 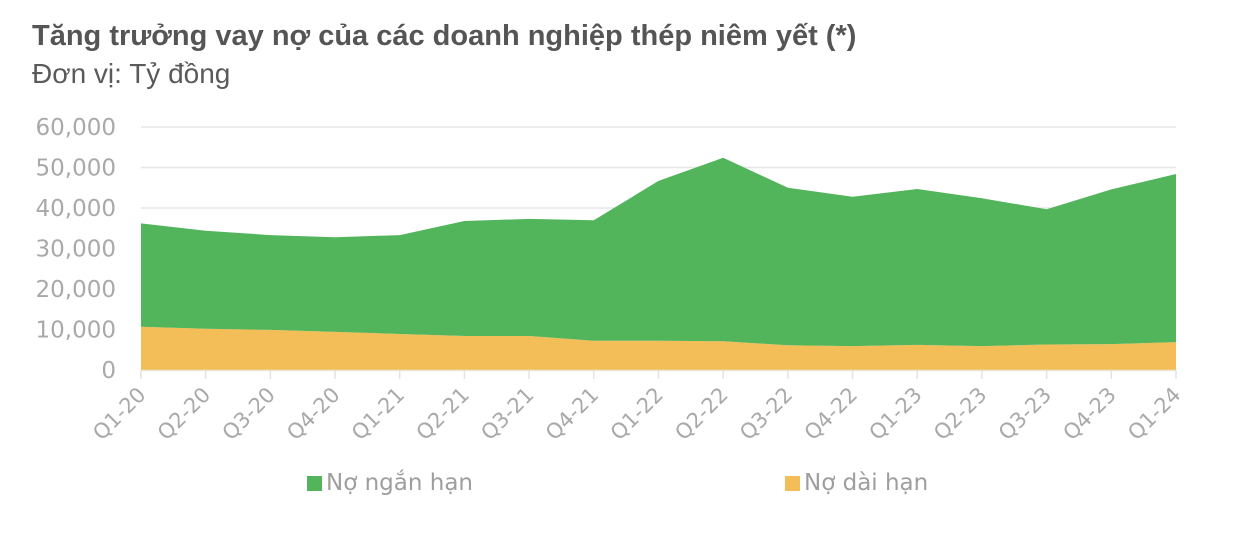 I want to click on y-tick-label: 60,000, so click(x=76, y=128).